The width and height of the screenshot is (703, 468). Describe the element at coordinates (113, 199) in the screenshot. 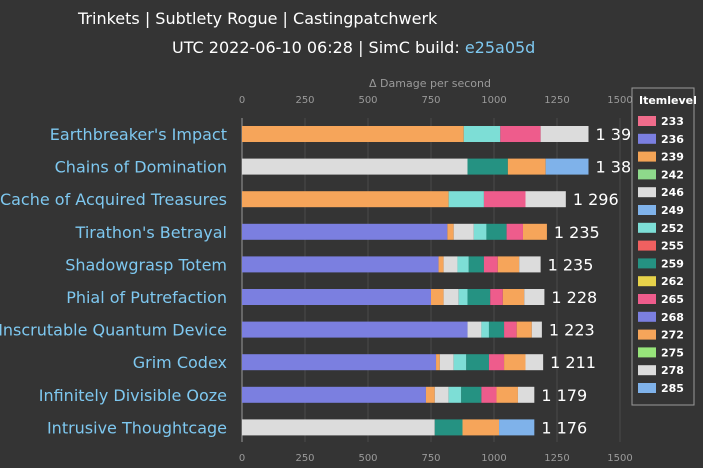

I see `category-label: Cache of Acquired Treasures` at that location.